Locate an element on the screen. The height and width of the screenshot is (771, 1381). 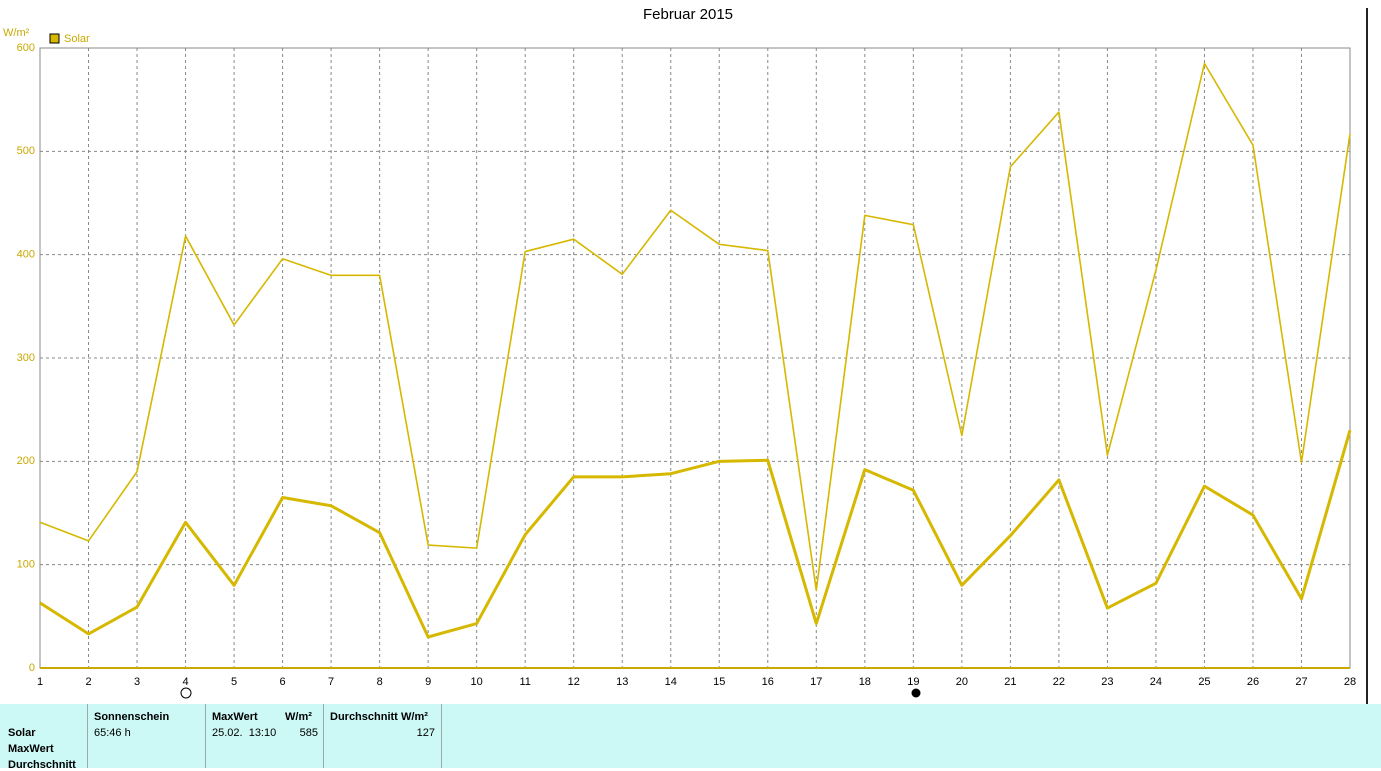
x-tick-label: 8 is located at coordinates (380, 682).